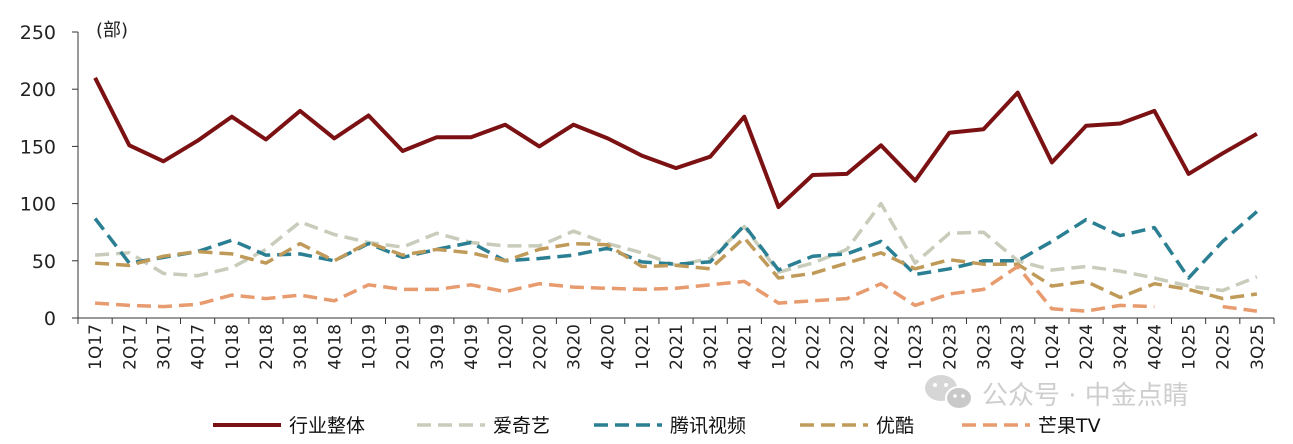  What do you see at coordinates (643, 347) in the screenshot?
I see `x-tick-label: 1Q21` at bounding box center [643, 347].